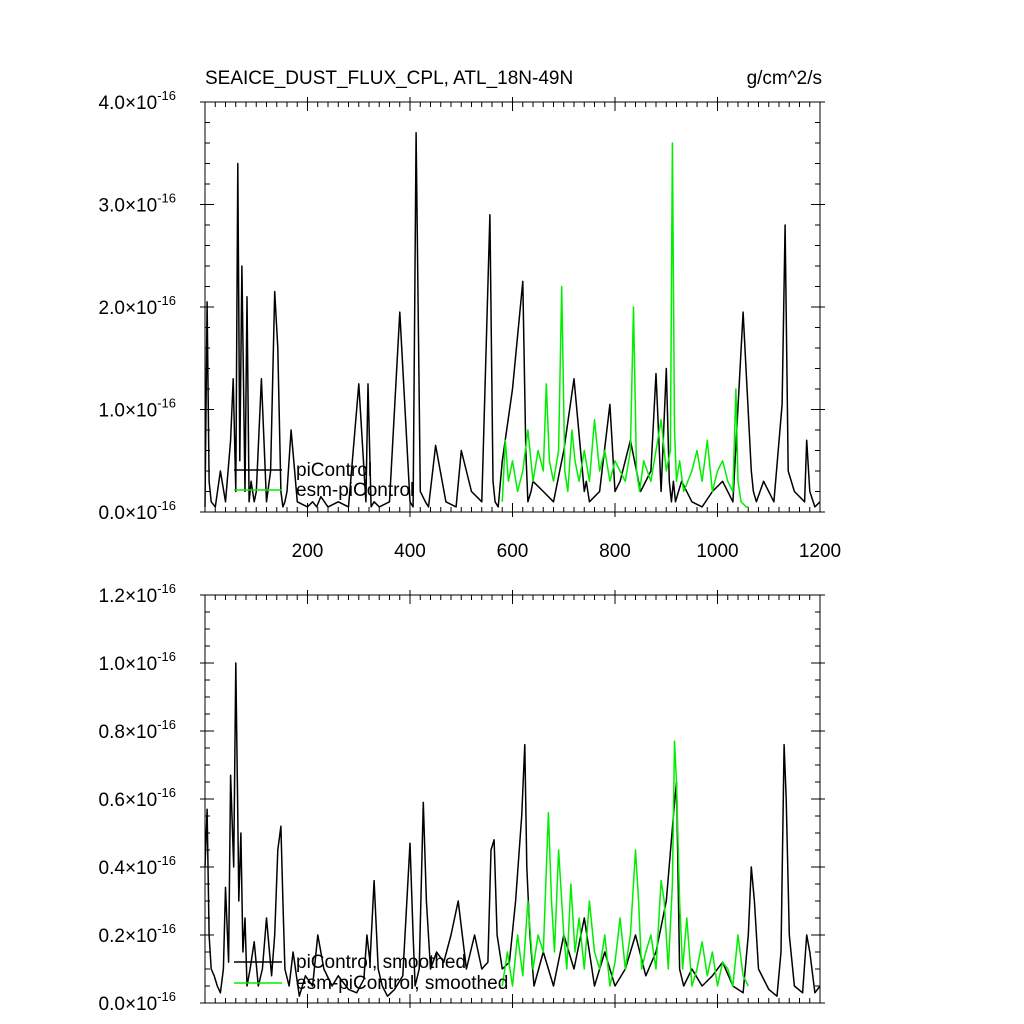 The width and height of the screenshot is (1024, 1024). Describe the element at coordinates (389, 78) in the screenshot. I see `figure-title: SEAICE_DUST_FLUX_CPL, ATL_18N-49N` at that location.